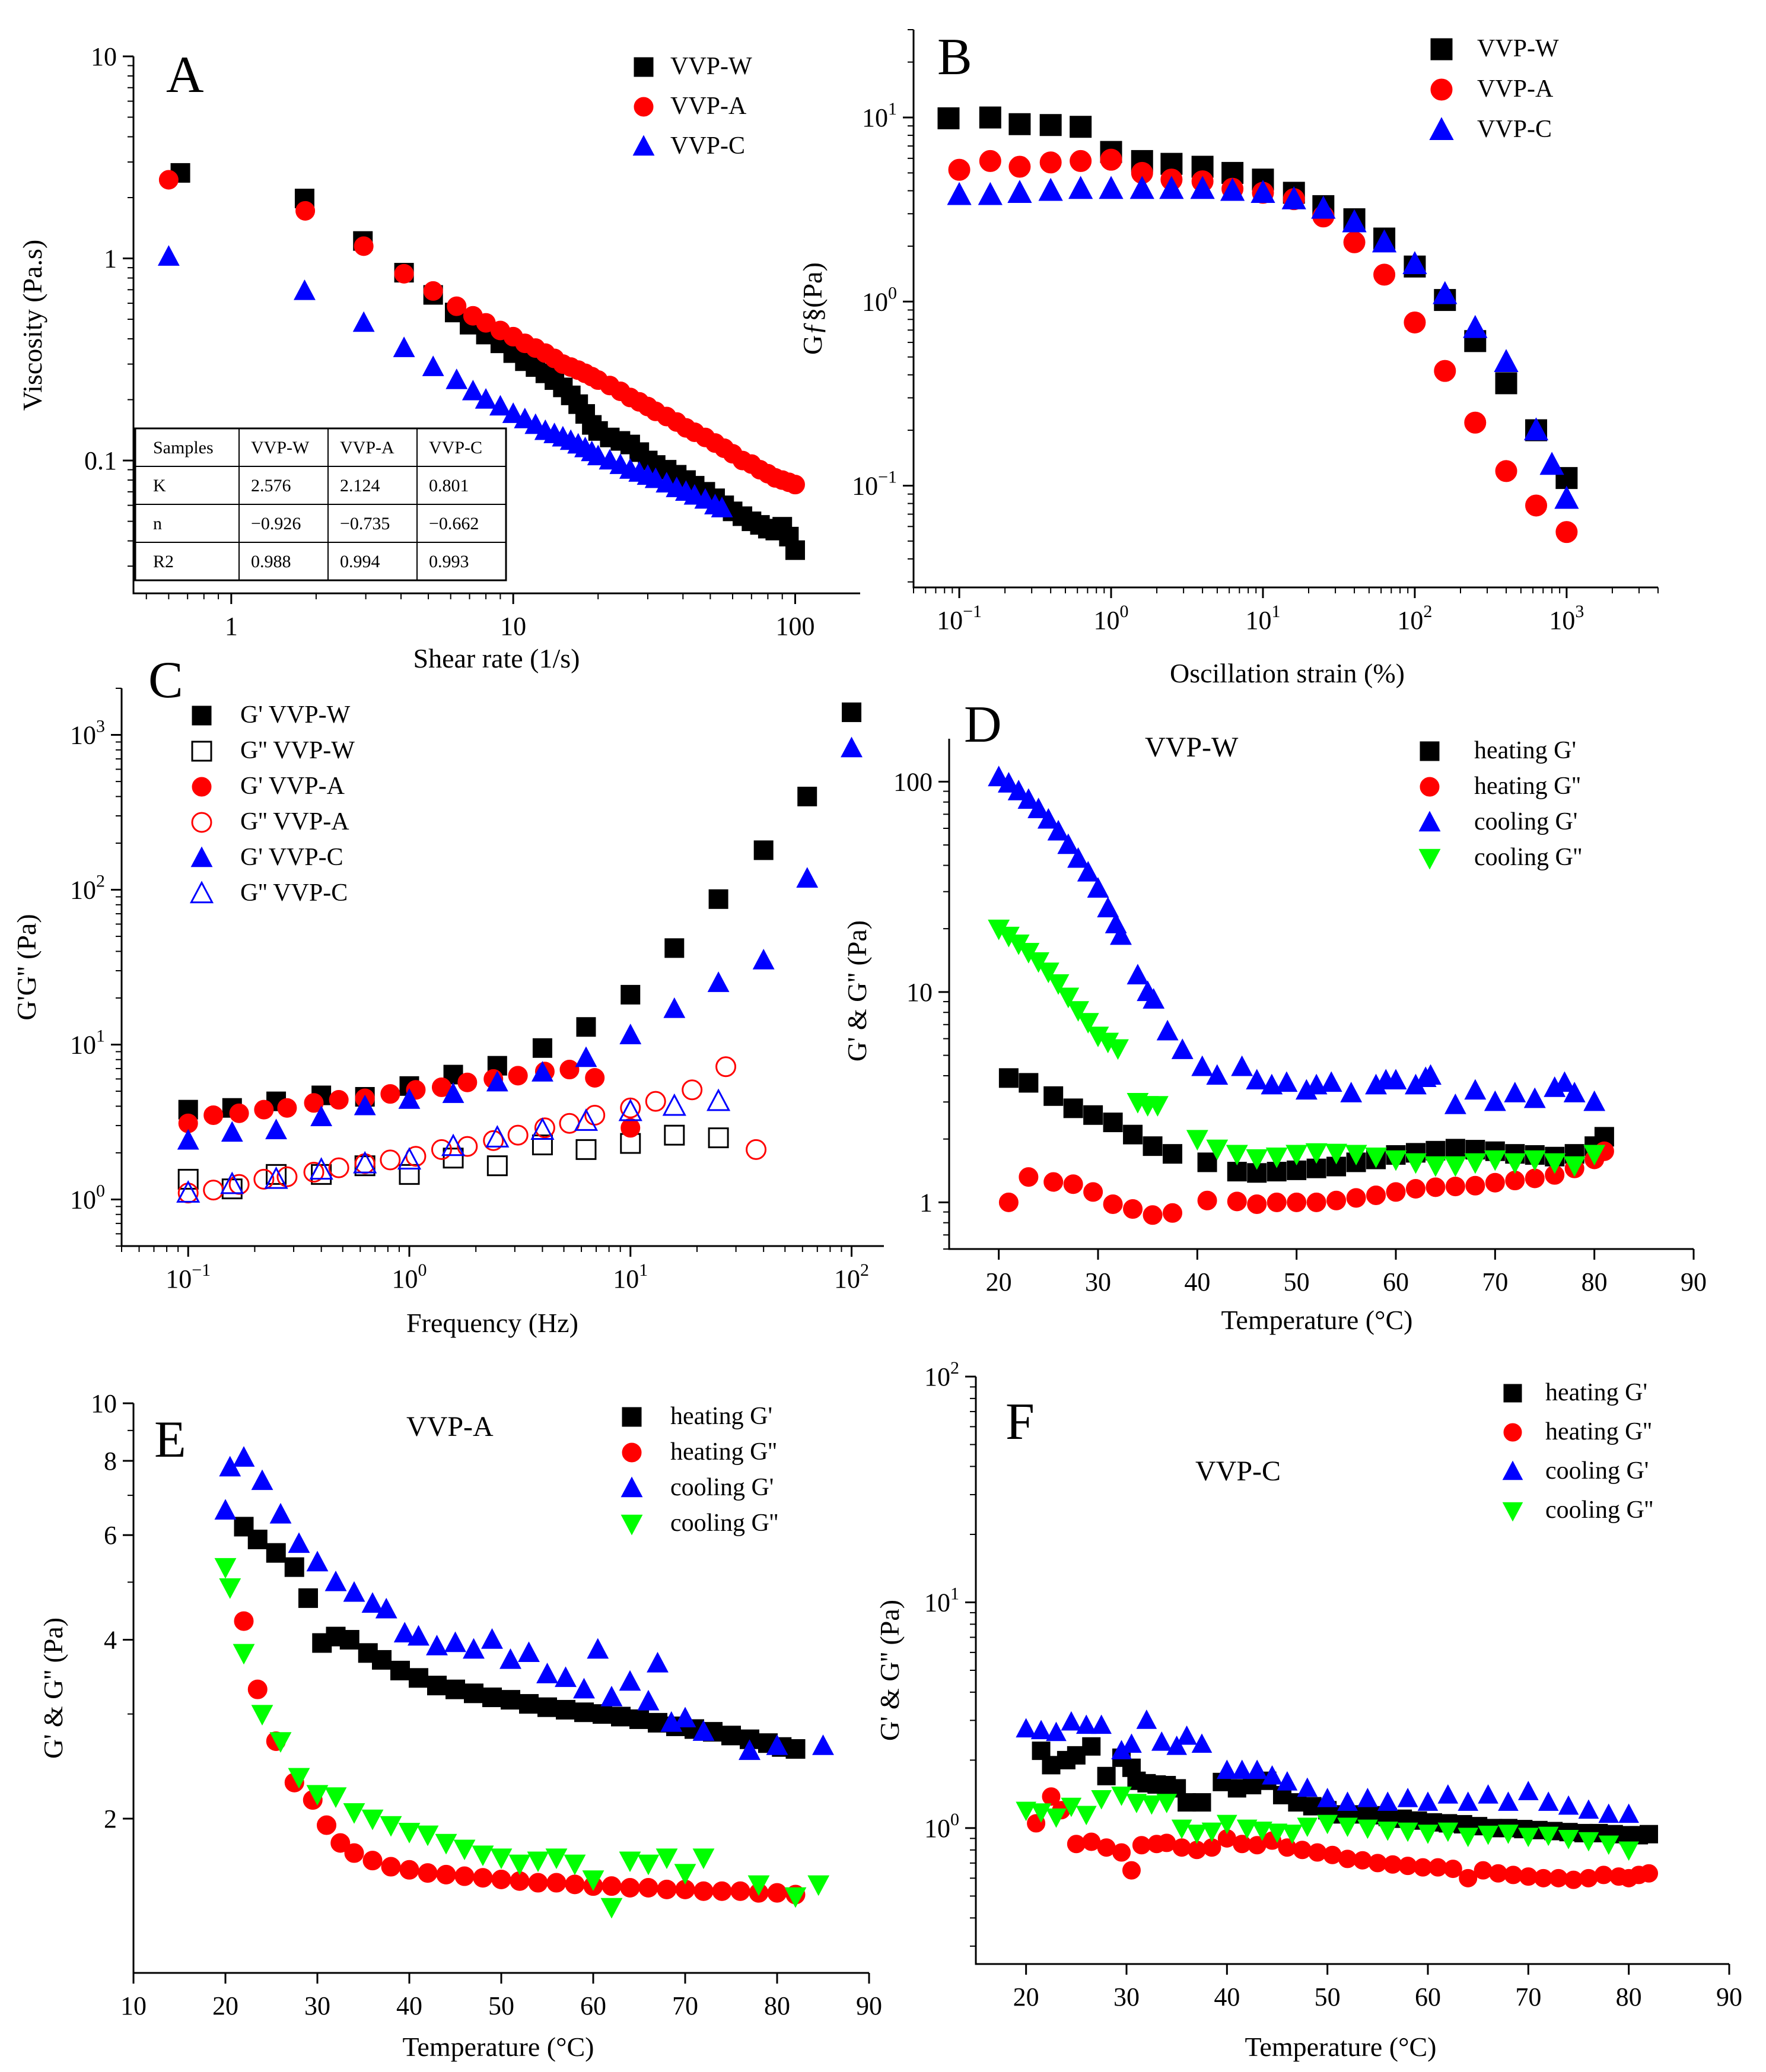 This screenshot has height=2072, width=1766. What do you see at coordinates (1396, 1281) in the screenshot?
I see `x-tick-label: 60` at bounding box center [1396, 1281].